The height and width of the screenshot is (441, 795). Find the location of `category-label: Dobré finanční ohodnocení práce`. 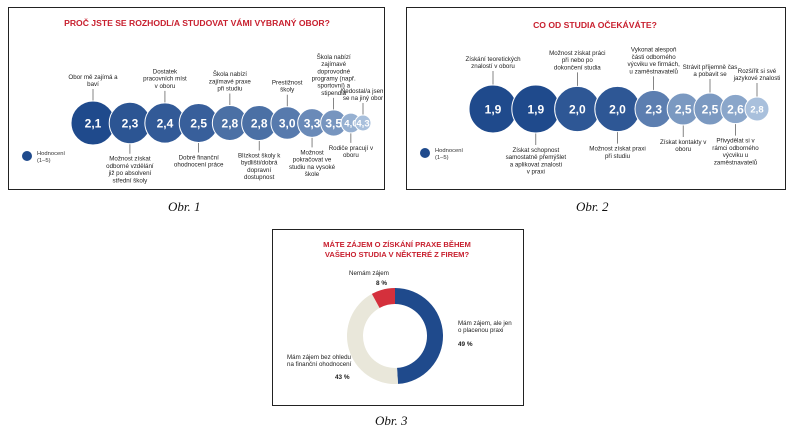

category-label: Dobré finanční ohodnocení práce is located at coordinates (199, 161).